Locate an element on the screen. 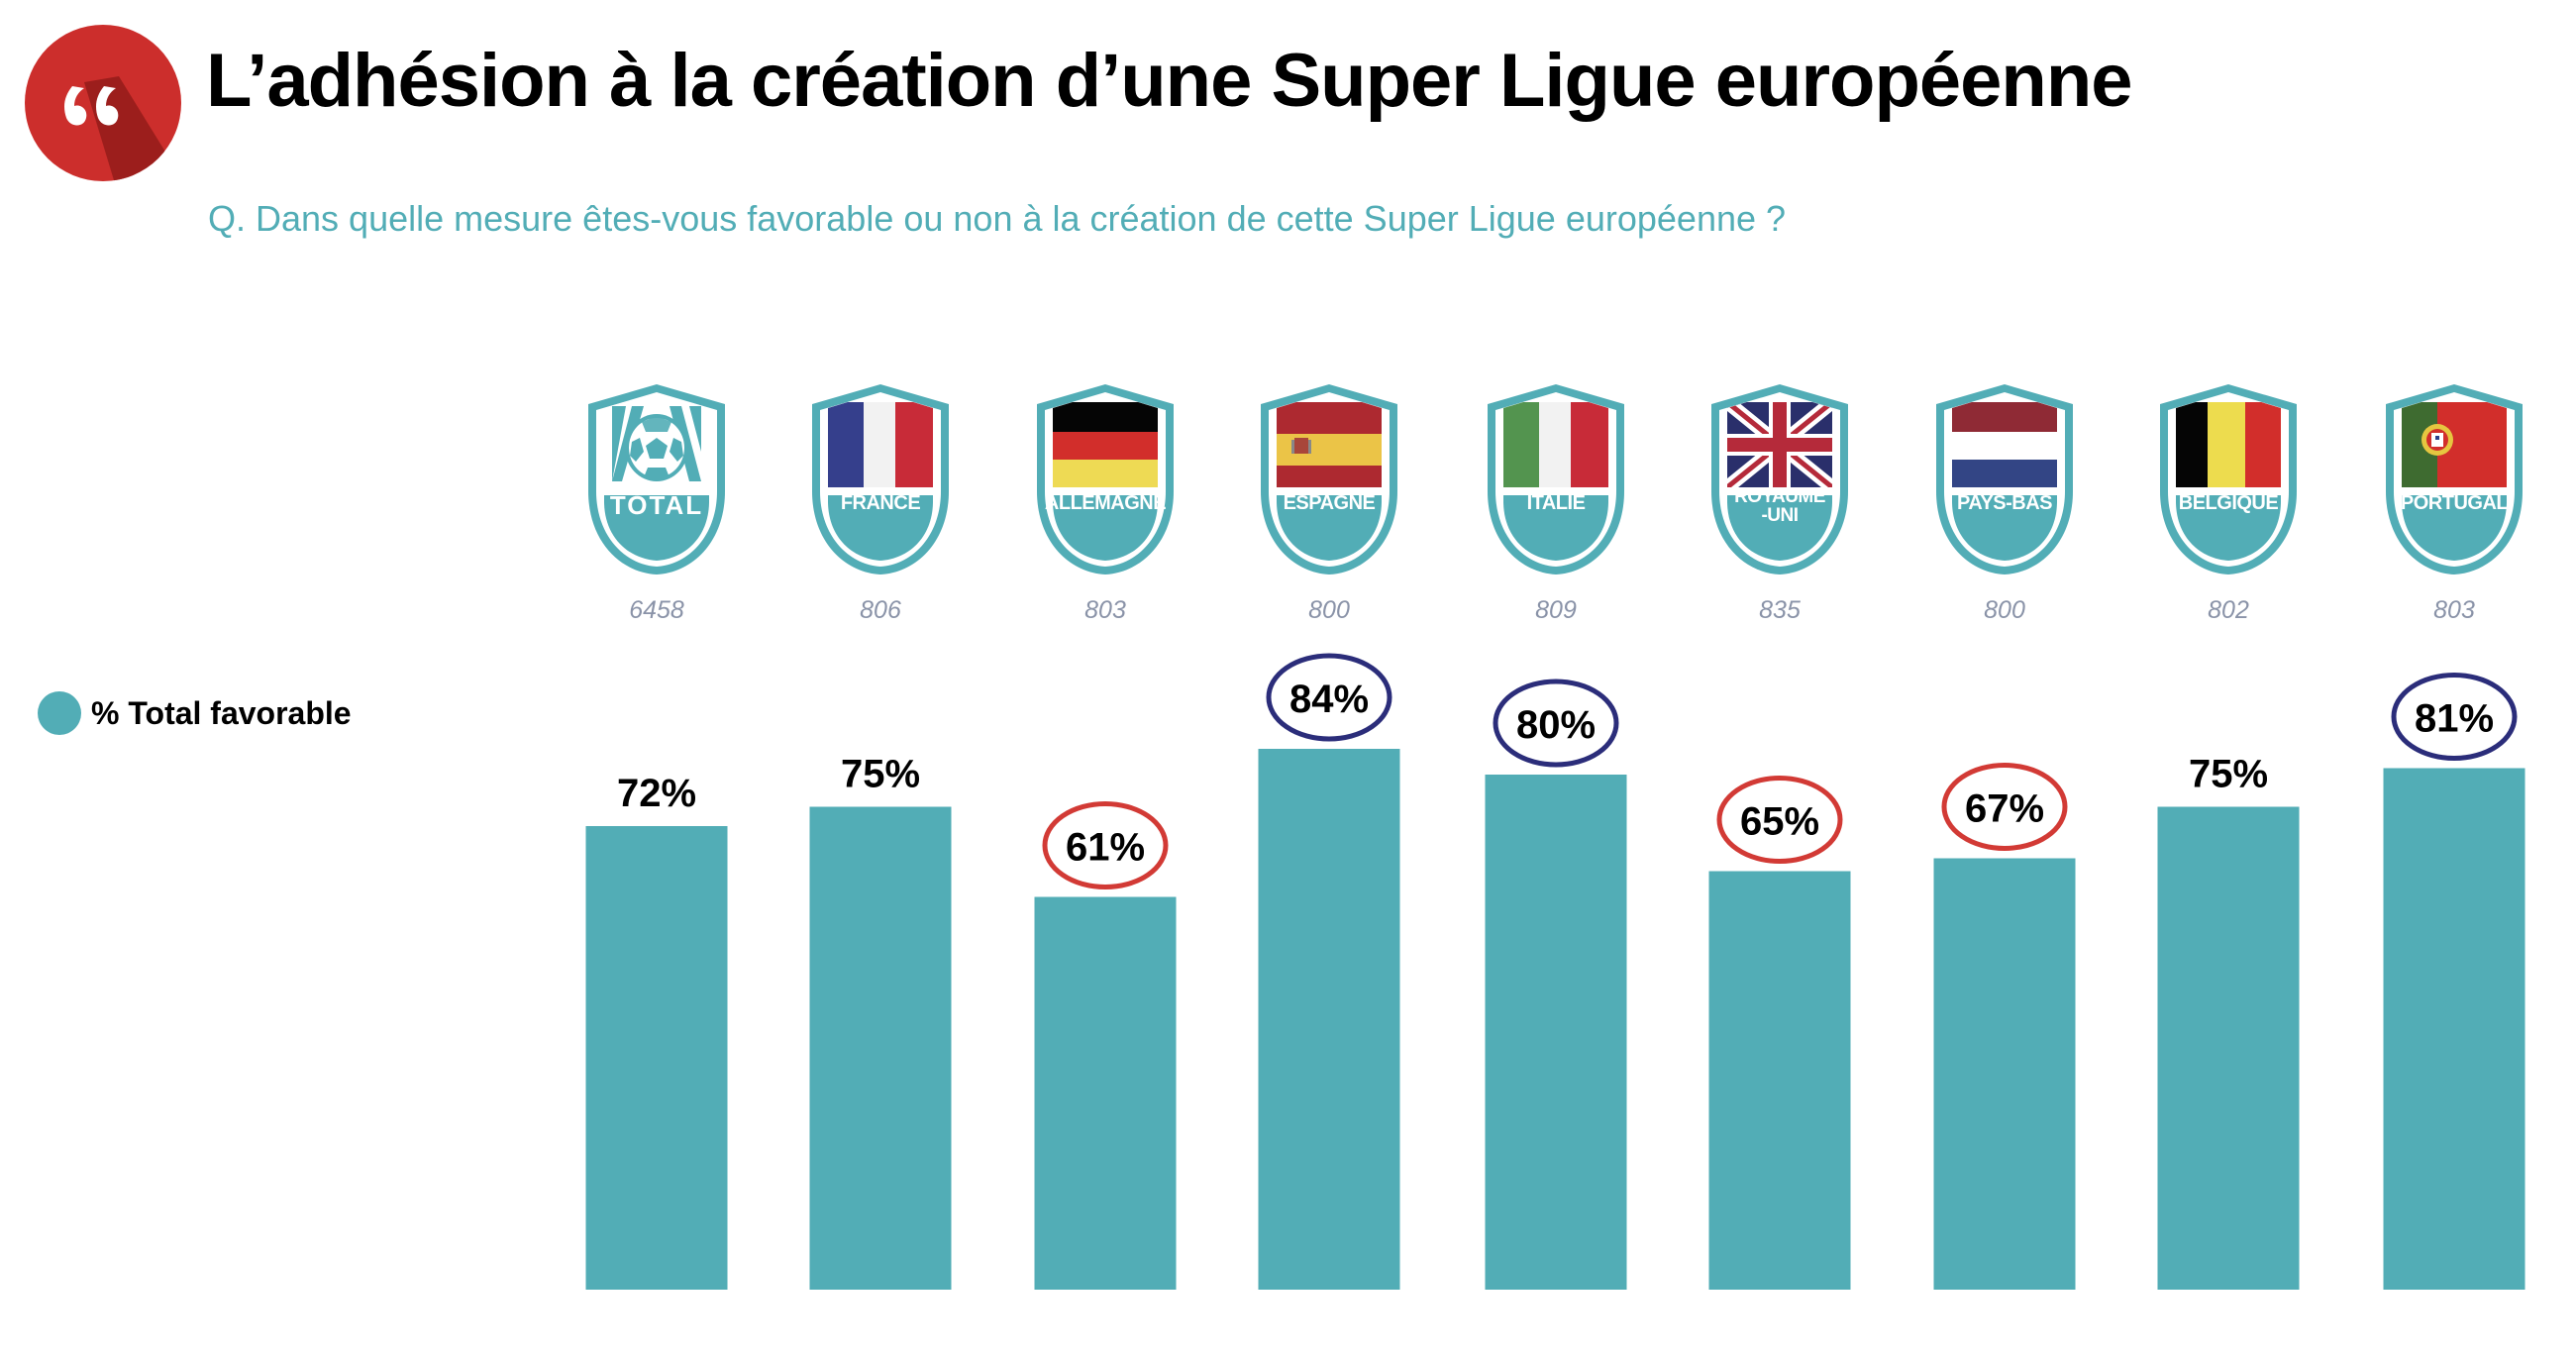 The width and height of the screenshot is (2576, 1358). uk-flag-icon is located at coordinates (1779, 479).